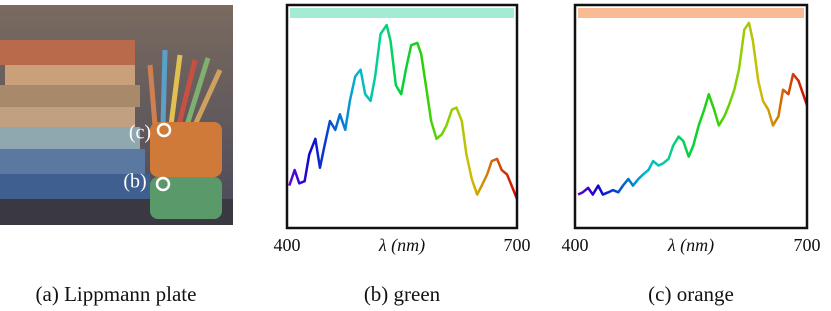  What do you see at coordinates (140, 133) in the screenshot?
I see `marker-label: (c)` at bounding box center [140, 133].